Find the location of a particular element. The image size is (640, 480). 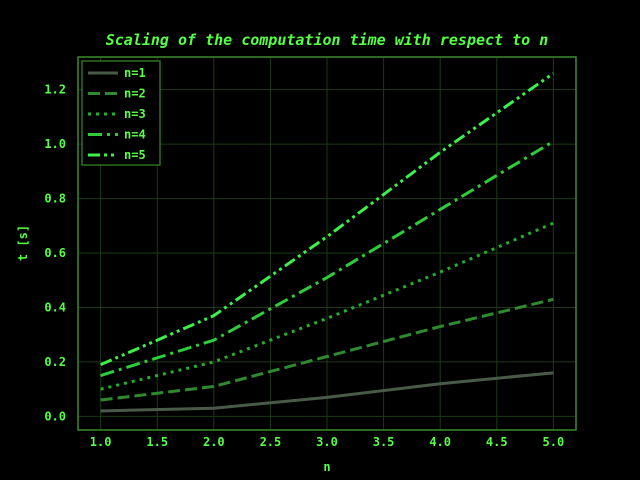

y-tick-label: 0.4 is located at coordinates (55, 307).